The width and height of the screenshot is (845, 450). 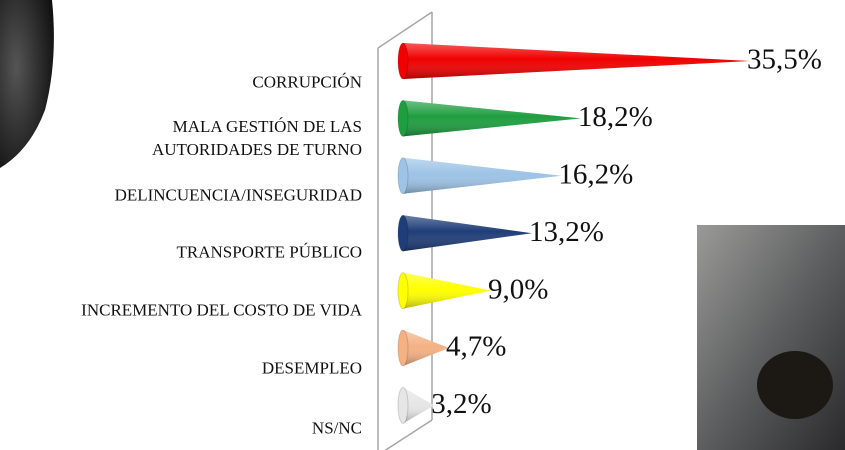 What do you see at coordinates (238, 195) in the screenshot?
I see `category-label: DELINCUENCIA/INSEGURIDAD` at bounding box center [238, 195].